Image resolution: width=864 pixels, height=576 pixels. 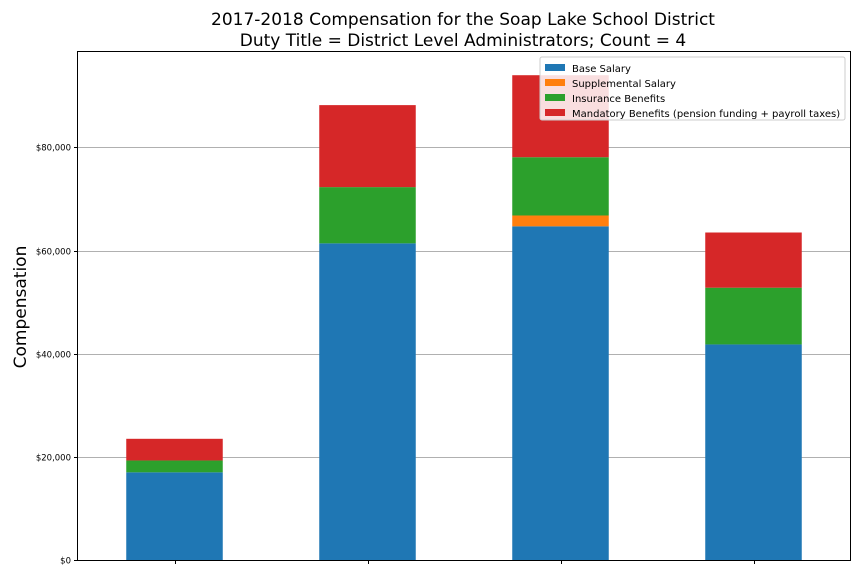 I want to click on y-tick-label: $40,000, so click(x=53, y=356).